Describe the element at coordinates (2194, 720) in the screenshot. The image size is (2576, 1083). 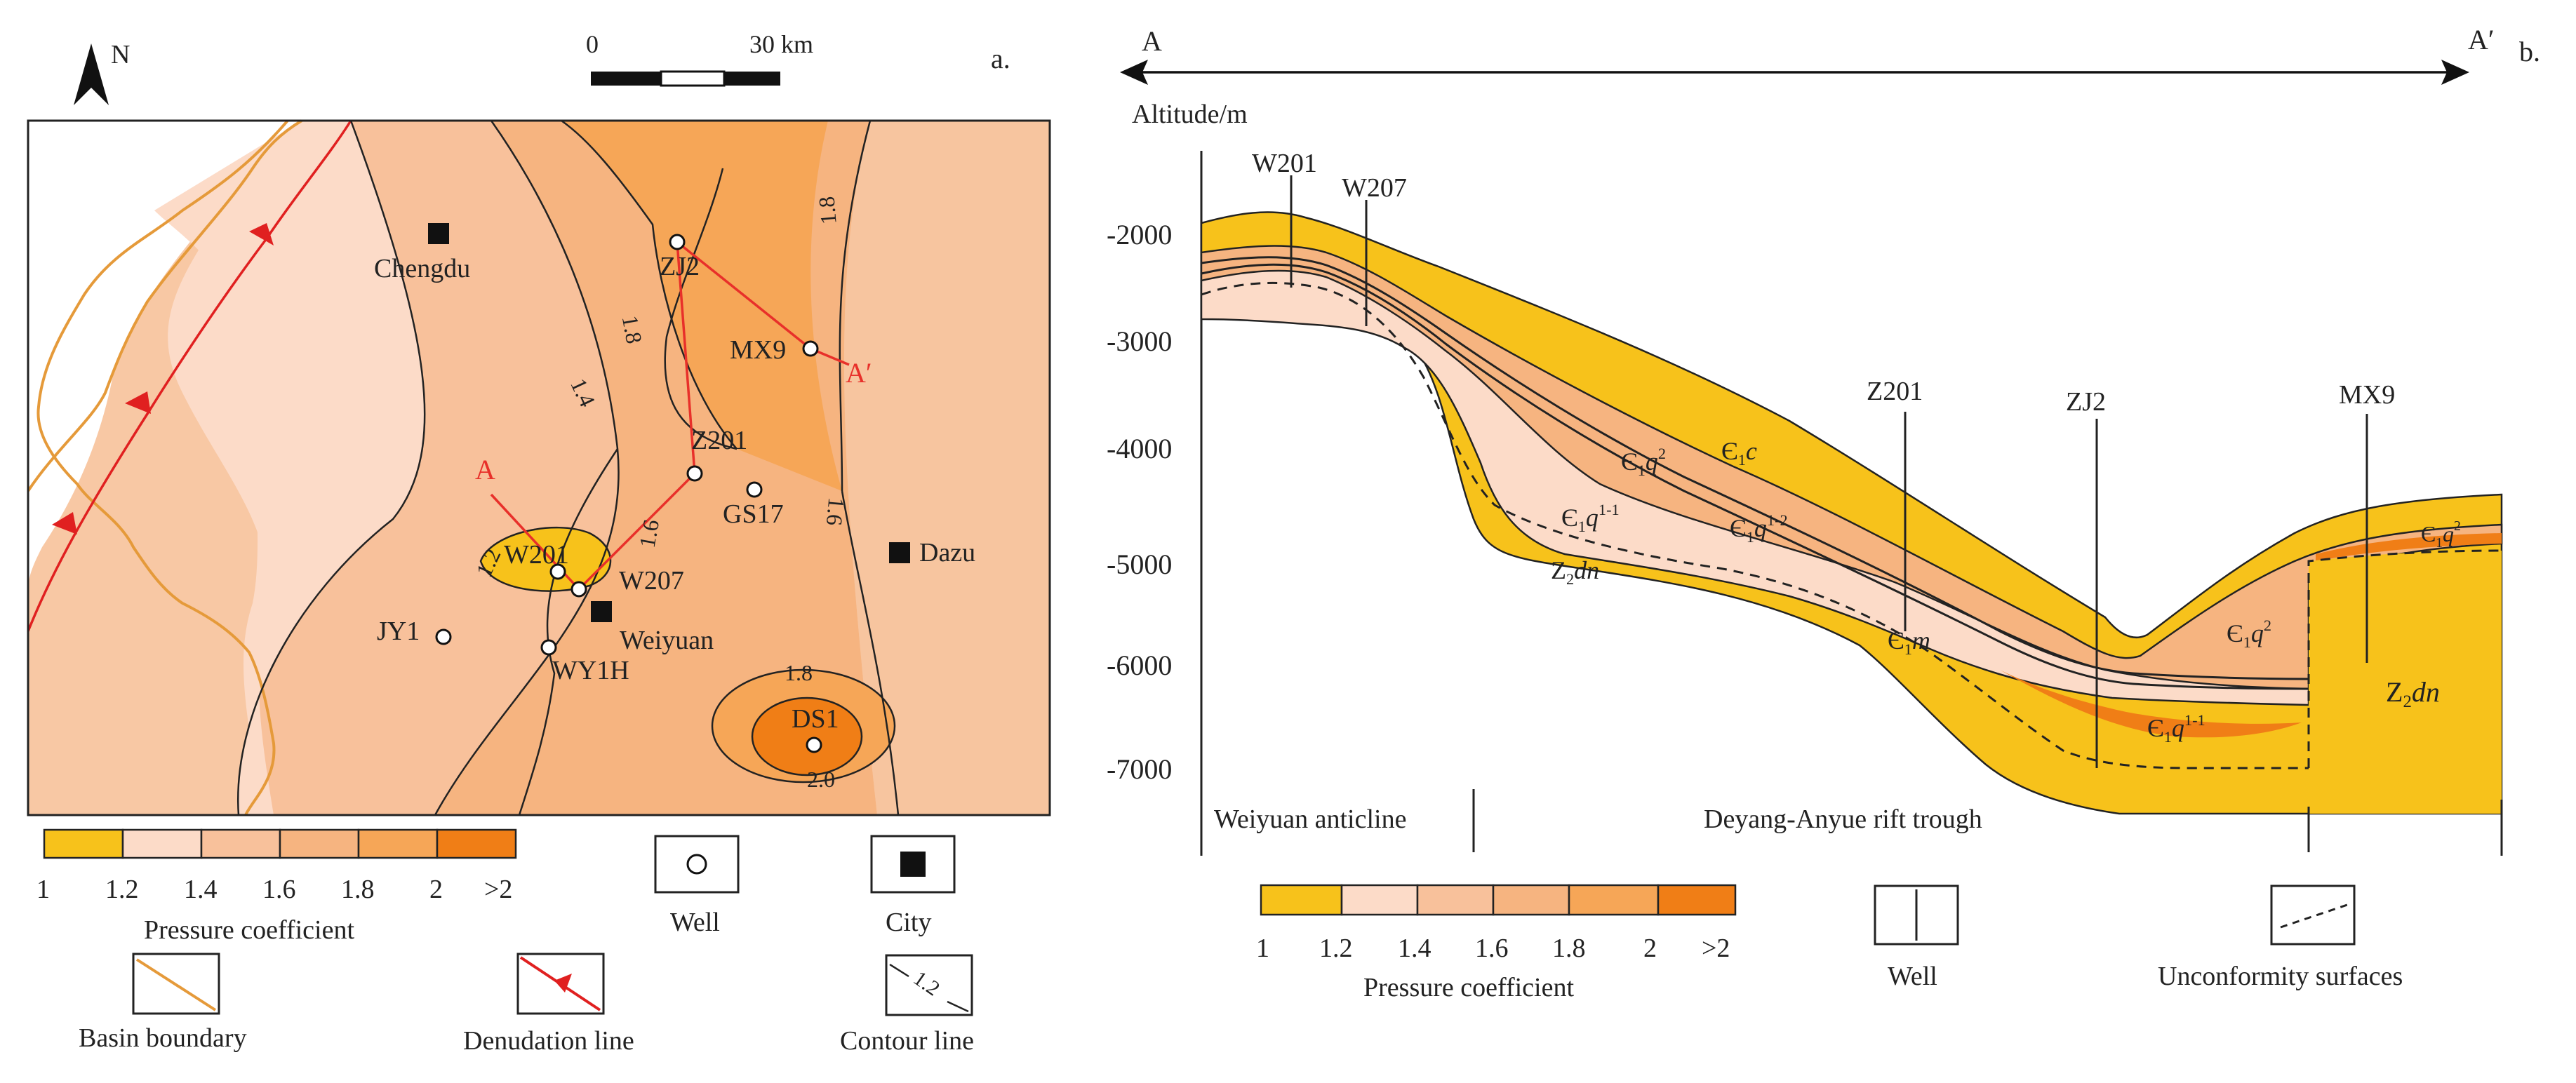
I see `formation-c1q11-right-sup: 1-1` at that location.